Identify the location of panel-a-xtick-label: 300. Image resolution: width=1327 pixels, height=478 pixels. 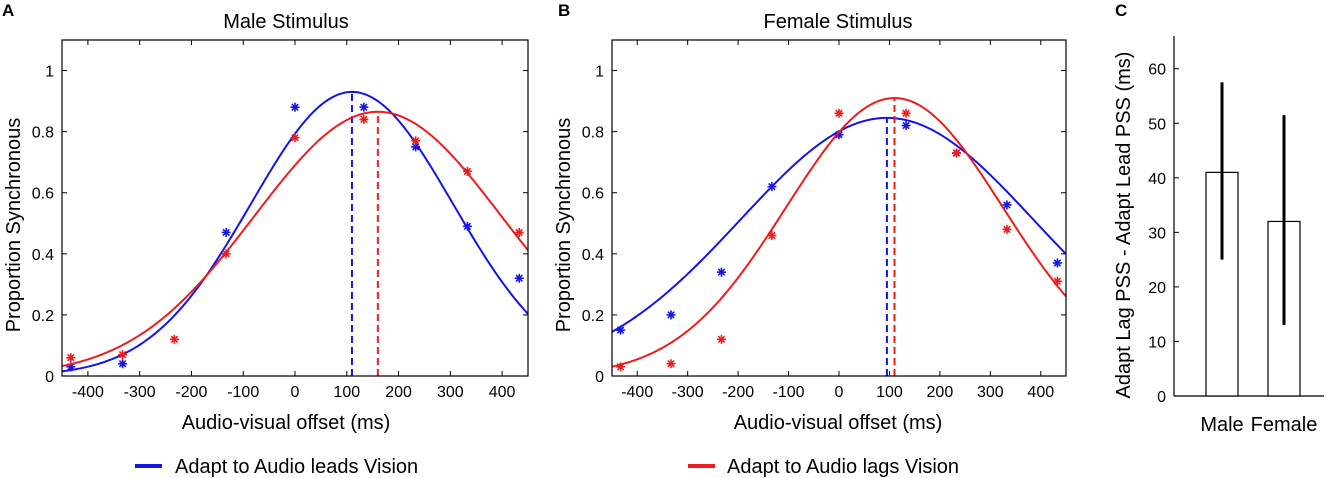
(450, 392).